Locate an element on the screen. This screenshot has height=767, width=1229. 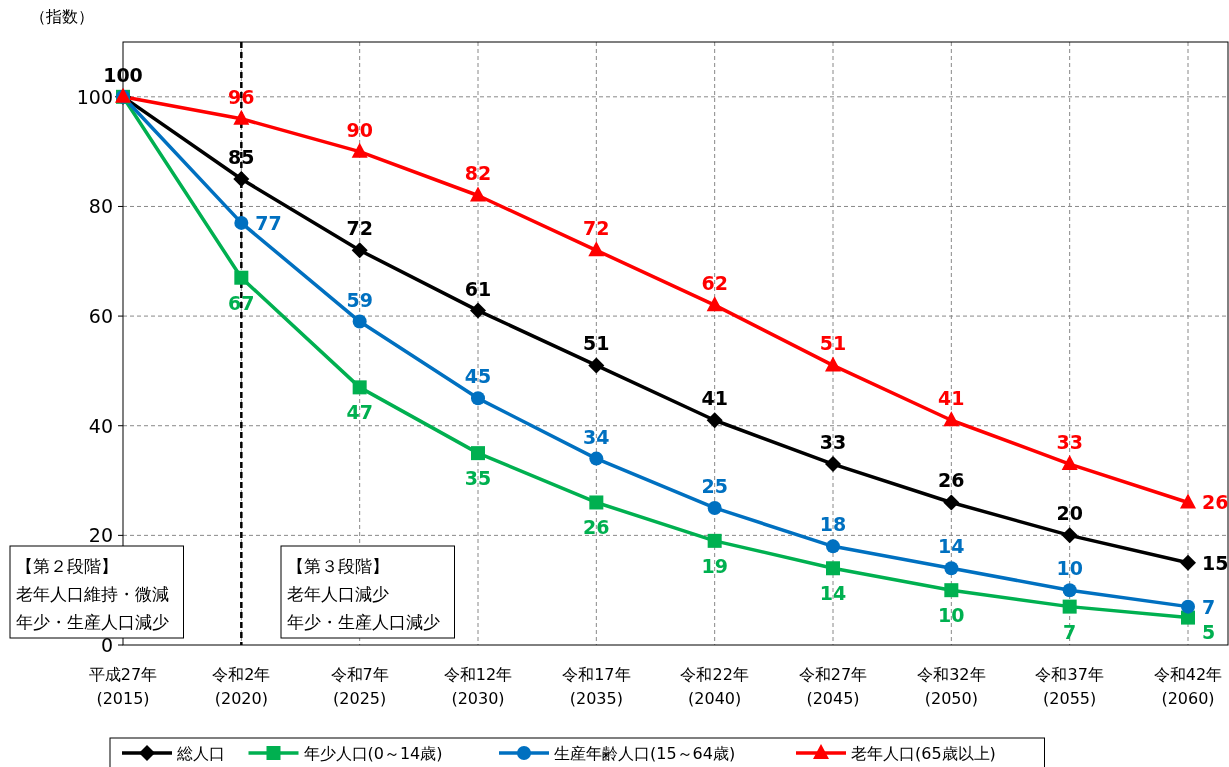
y-tick-label: 0 is located at coordinates (106, 645).